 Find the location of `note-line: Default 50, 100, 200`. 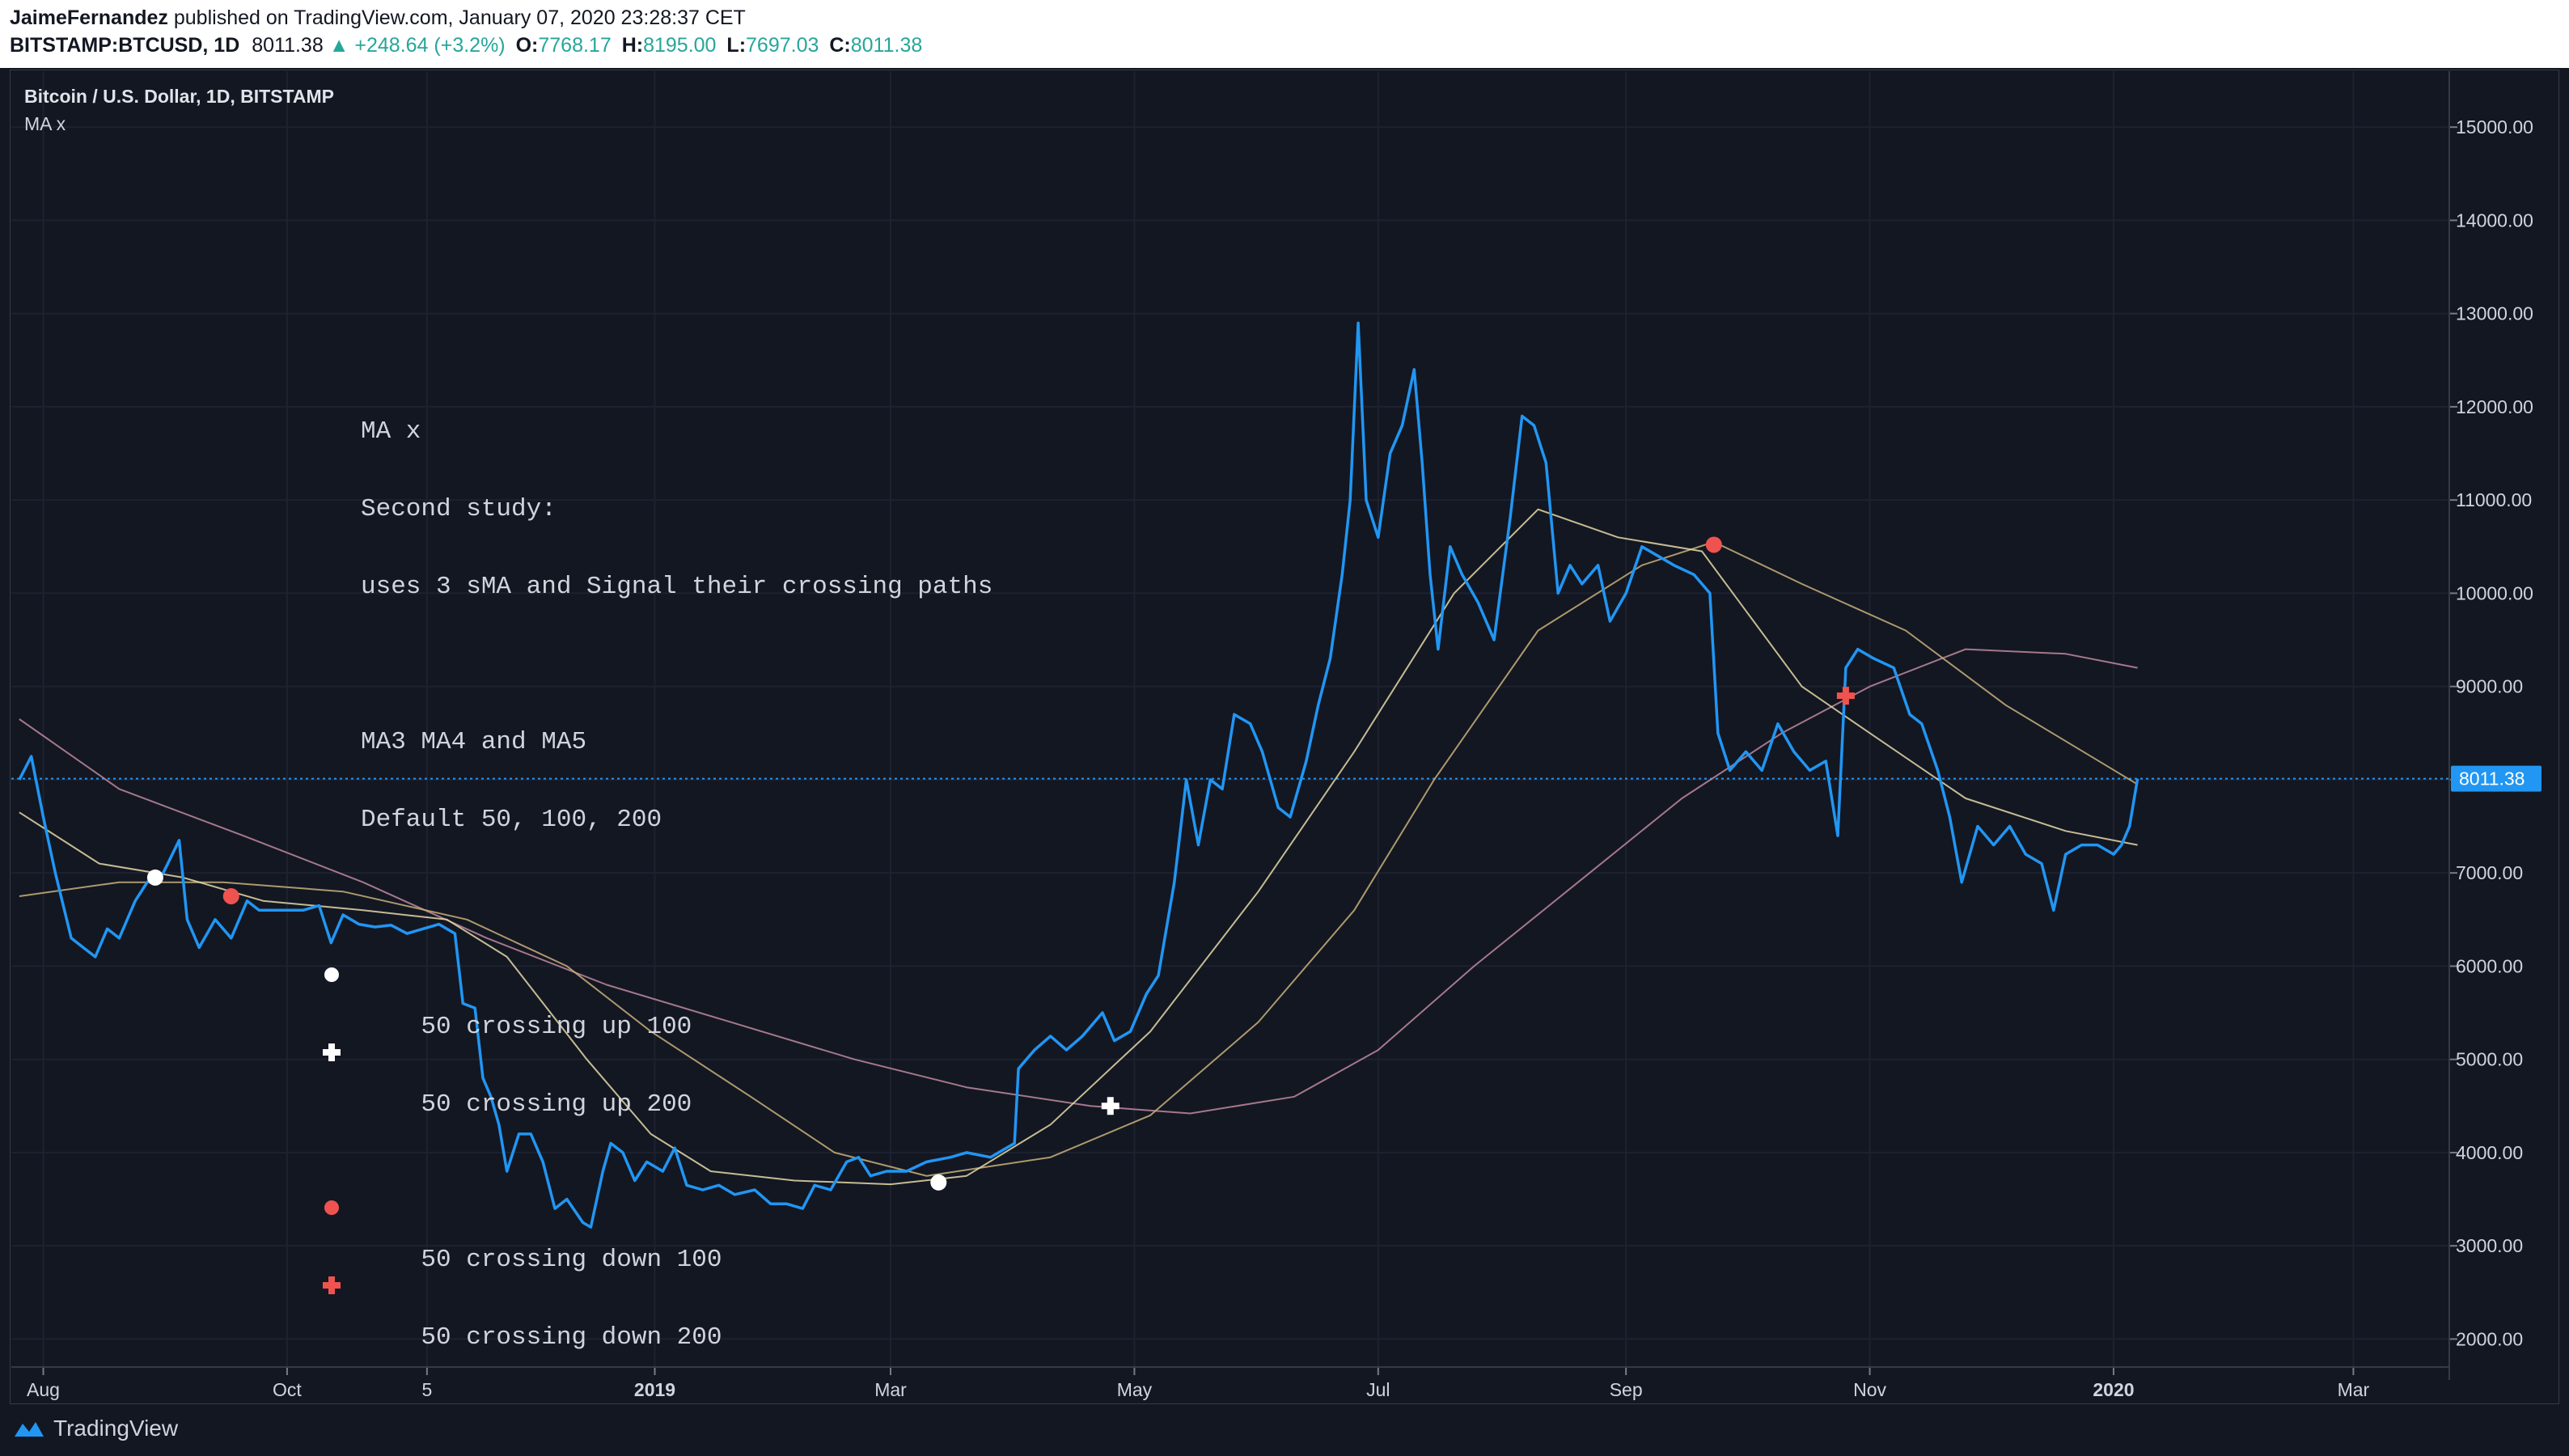

note-line: Default 50, 100, 200 is located at coordinates (511, 820).